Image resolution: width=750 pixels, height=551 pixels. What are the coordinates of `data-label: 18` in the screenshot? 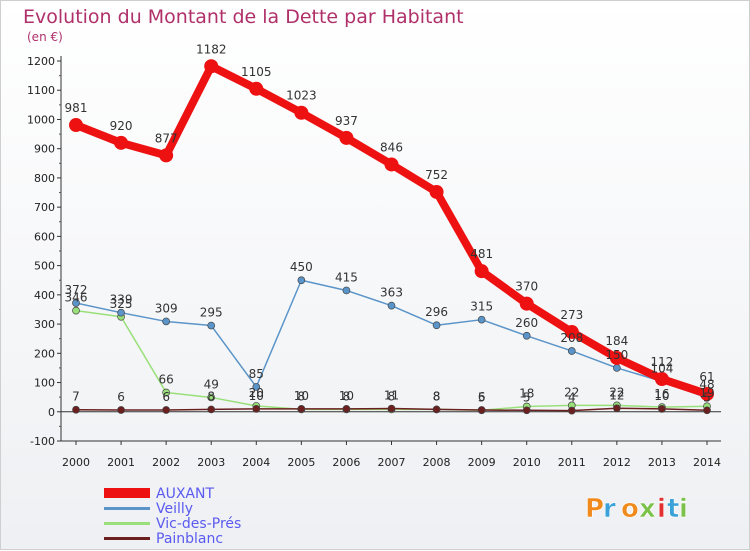 It's located at (526, 394).